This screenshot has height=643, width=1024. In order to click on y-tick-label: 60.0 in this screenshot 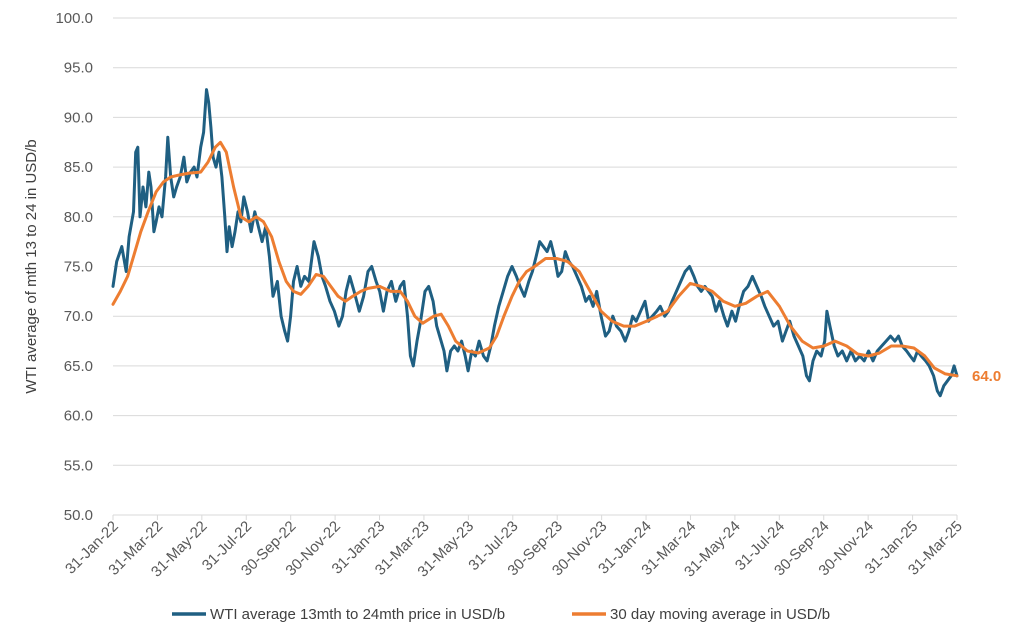, I will do `click(78, 416)`.